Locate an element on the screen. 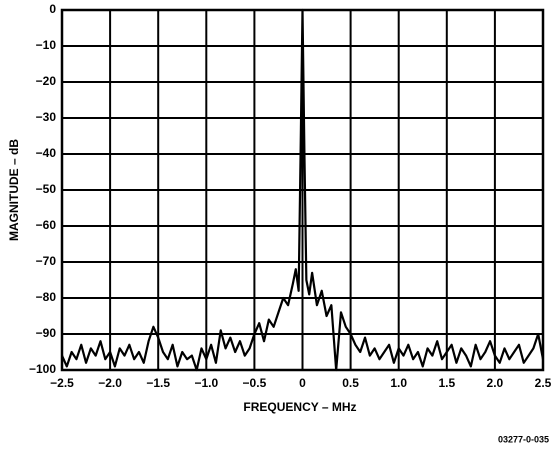 The height and width of the screenshot is (462, 558). x-tick-label: 0 is located at coordinates (302, 383).